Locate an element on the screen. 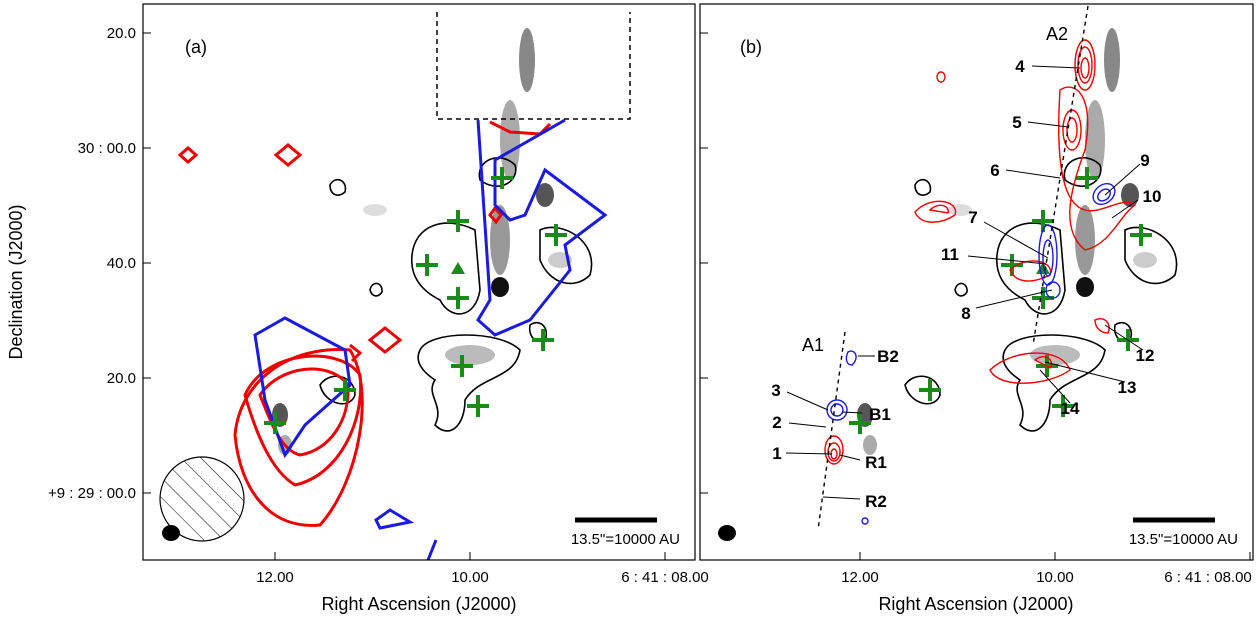 The width and height of the screenshot is (1257, 622). annotation: 2 is located at coordinates (776, 422).